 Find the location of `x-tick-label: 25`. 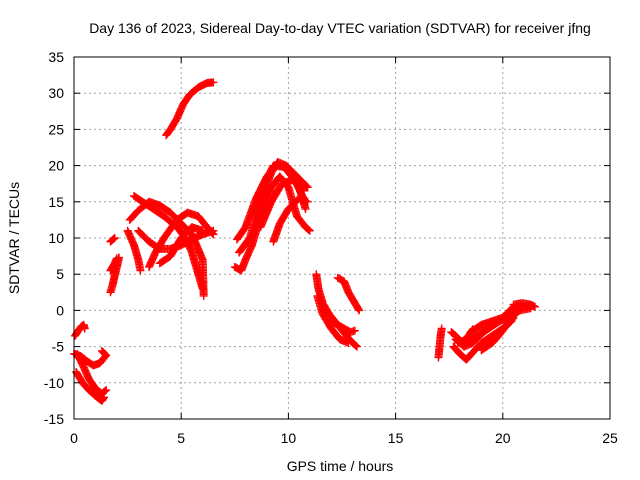

x-tick-label: 25 is located at coordinates (610, 438).